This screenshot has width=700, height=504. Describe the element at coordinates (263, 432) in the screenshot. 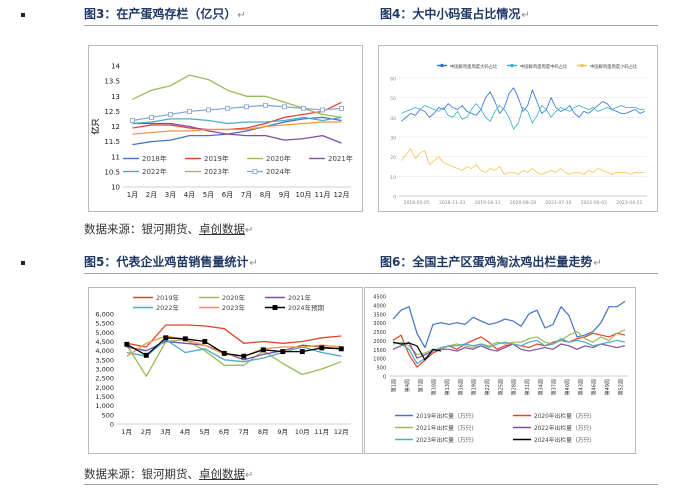

I see `x-tick-label: 8月` at that location.